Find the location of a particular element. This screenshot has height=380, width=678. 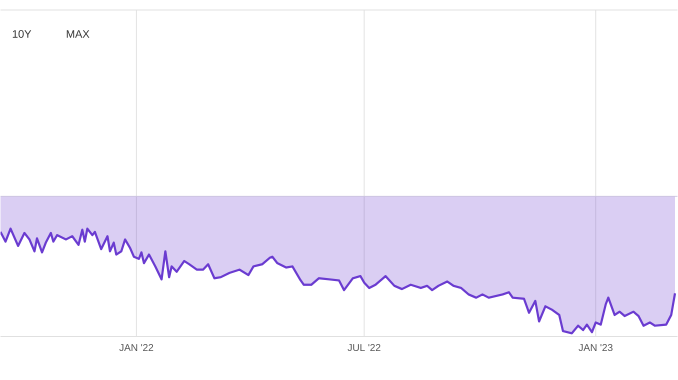

x-tick-label: JAN '23 is located at coordinates (595, 347).